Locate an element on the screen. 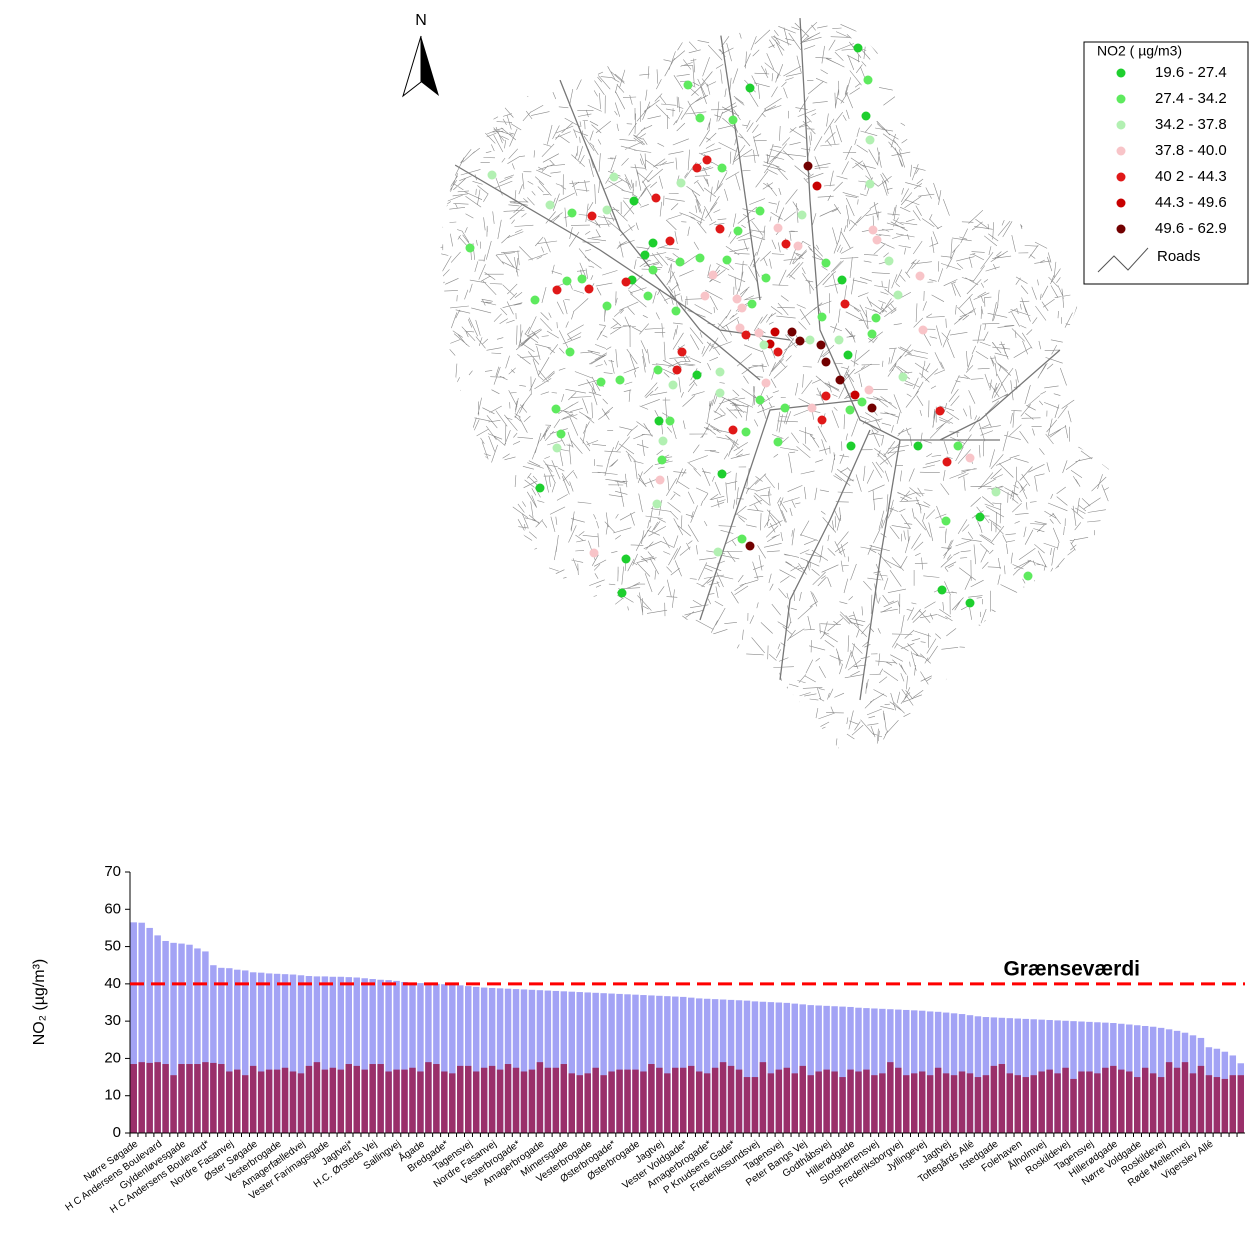 This screenshot has width=1249, height=1252. legend-label: 27.4 - 34.2 is located at coordinates (1191, 98).